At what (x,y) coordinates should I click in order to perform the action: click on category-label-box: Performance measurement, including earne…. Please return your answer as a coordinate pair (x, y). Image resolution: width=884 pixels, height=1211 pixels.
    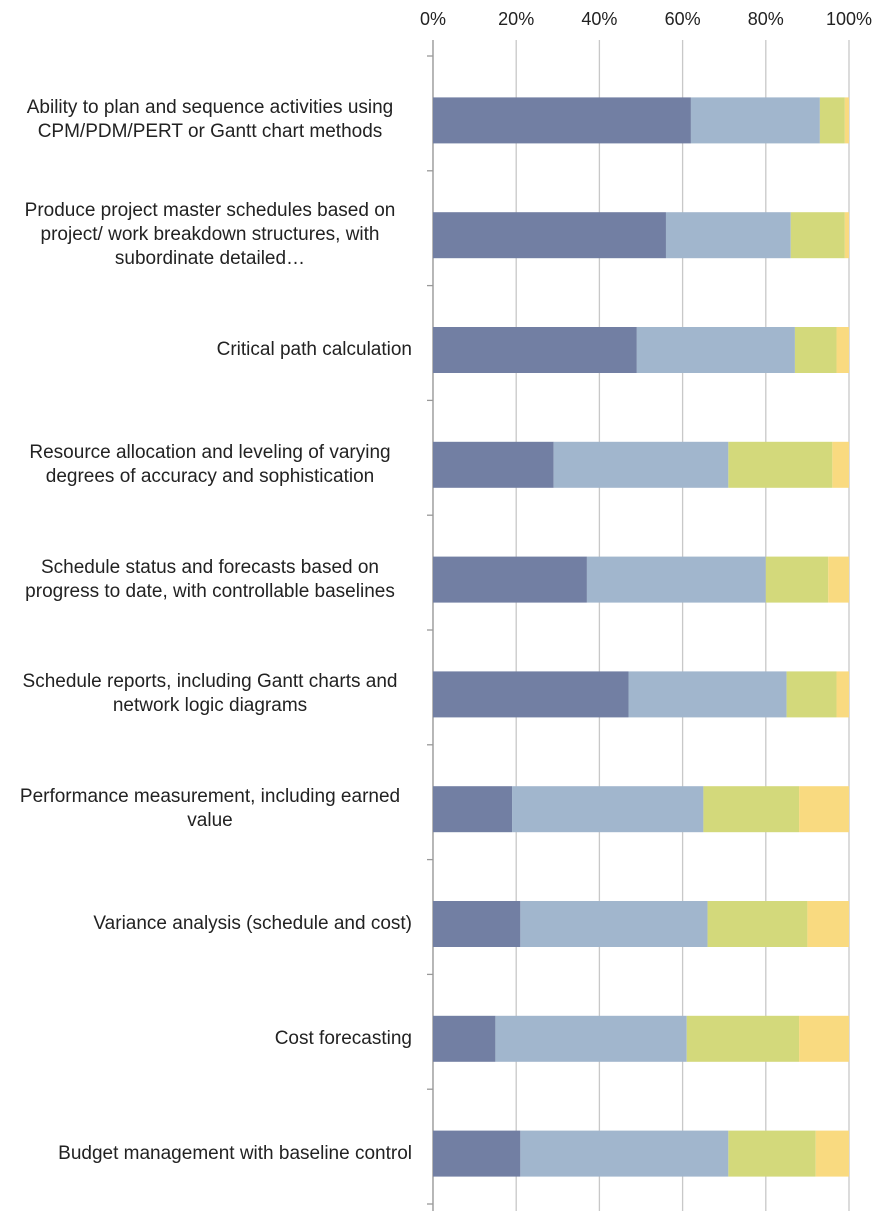
    Looking at the image, I should click on (208, 809).